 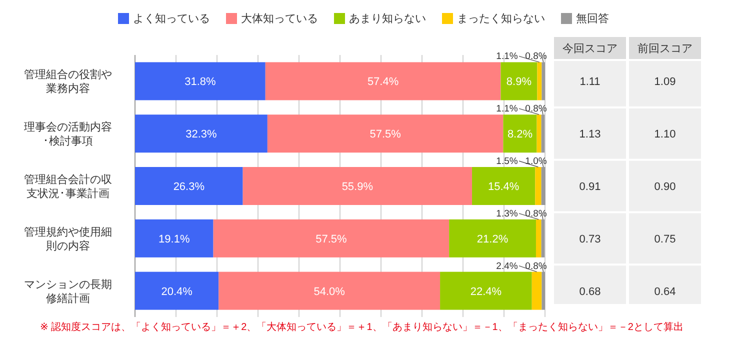 I want to click on data-label: 26.3%, so click(x=189, y=187).